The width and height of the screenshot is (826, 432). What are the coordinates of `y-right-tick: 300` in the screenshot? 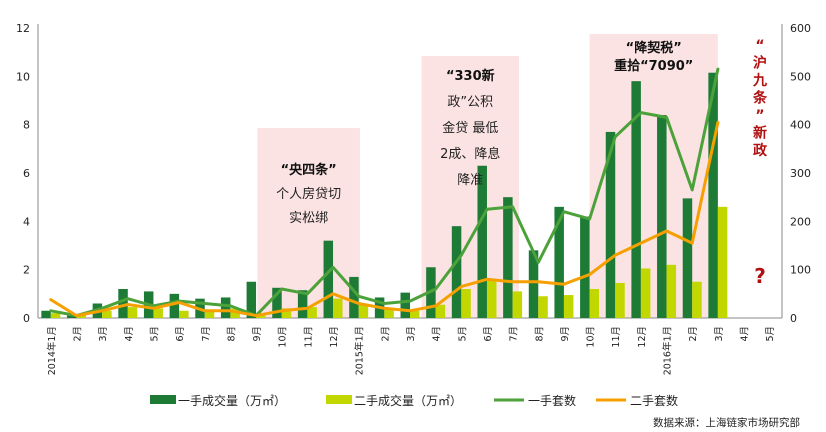 It's located at (800, 173).